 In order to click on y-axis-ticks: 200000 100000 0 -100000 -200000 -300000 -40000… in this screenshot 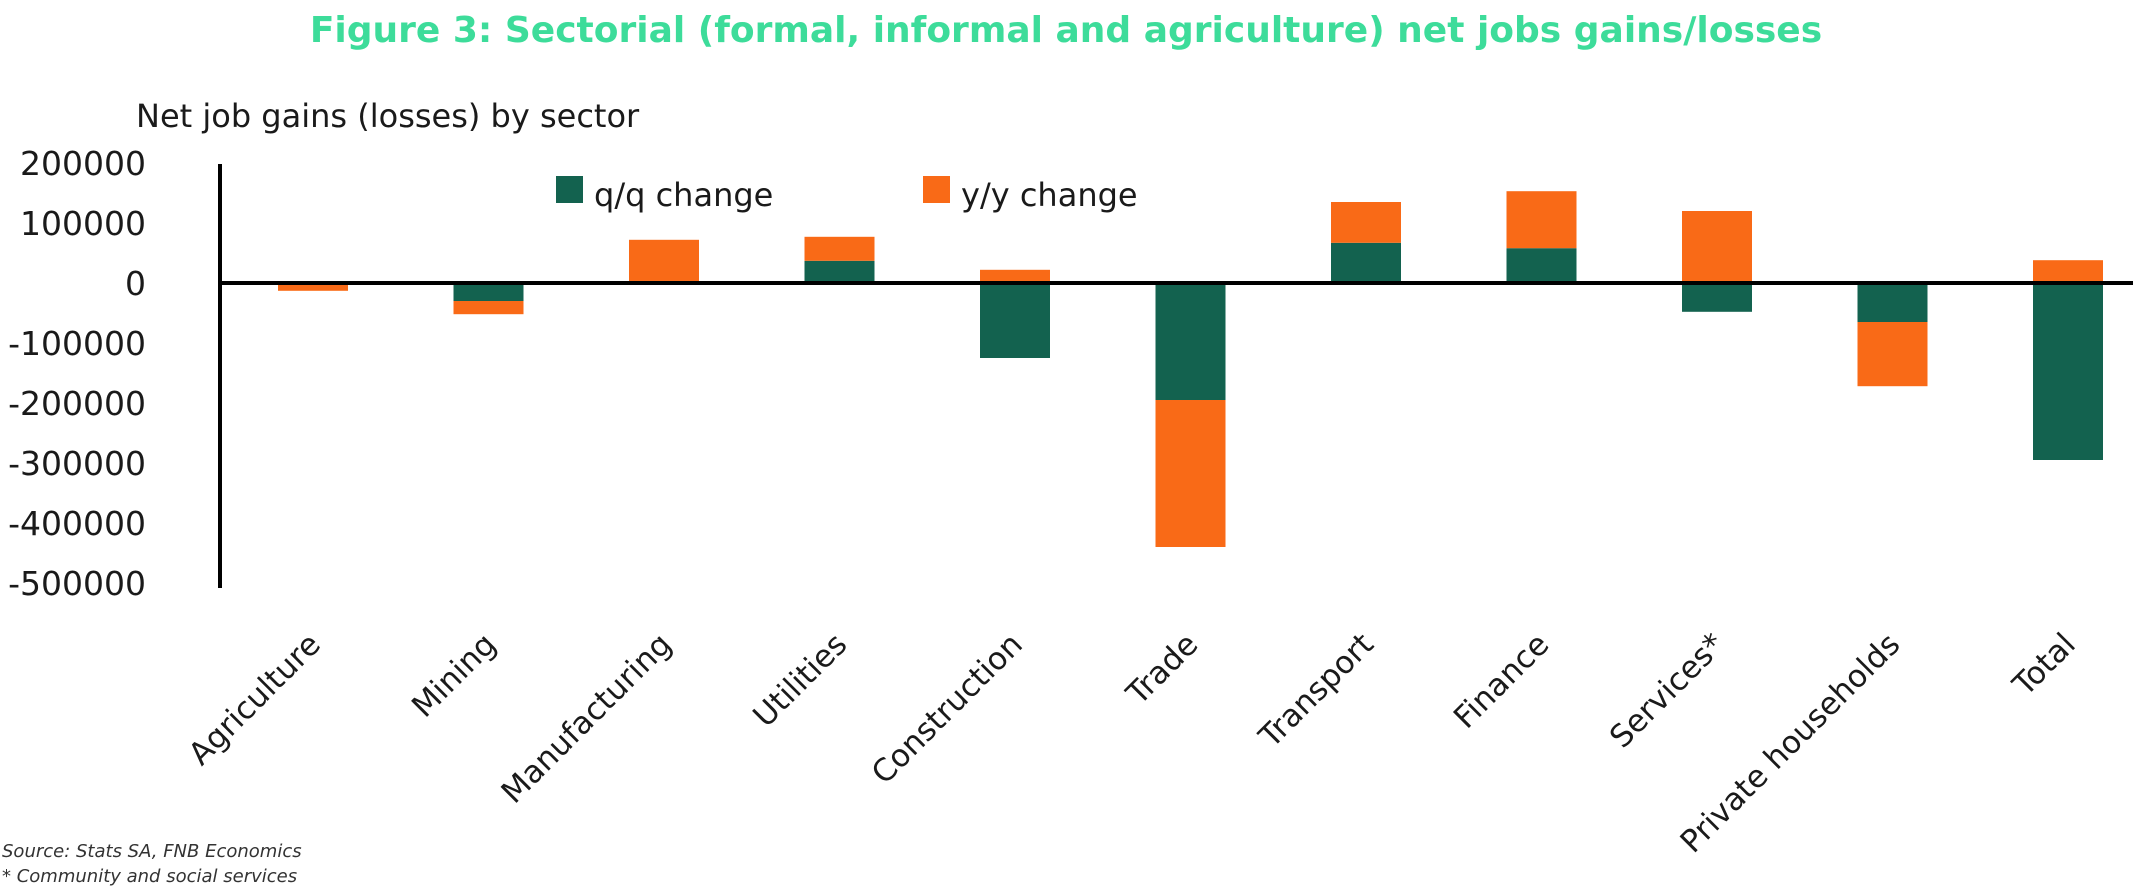, I will do `click(77, 373)`.